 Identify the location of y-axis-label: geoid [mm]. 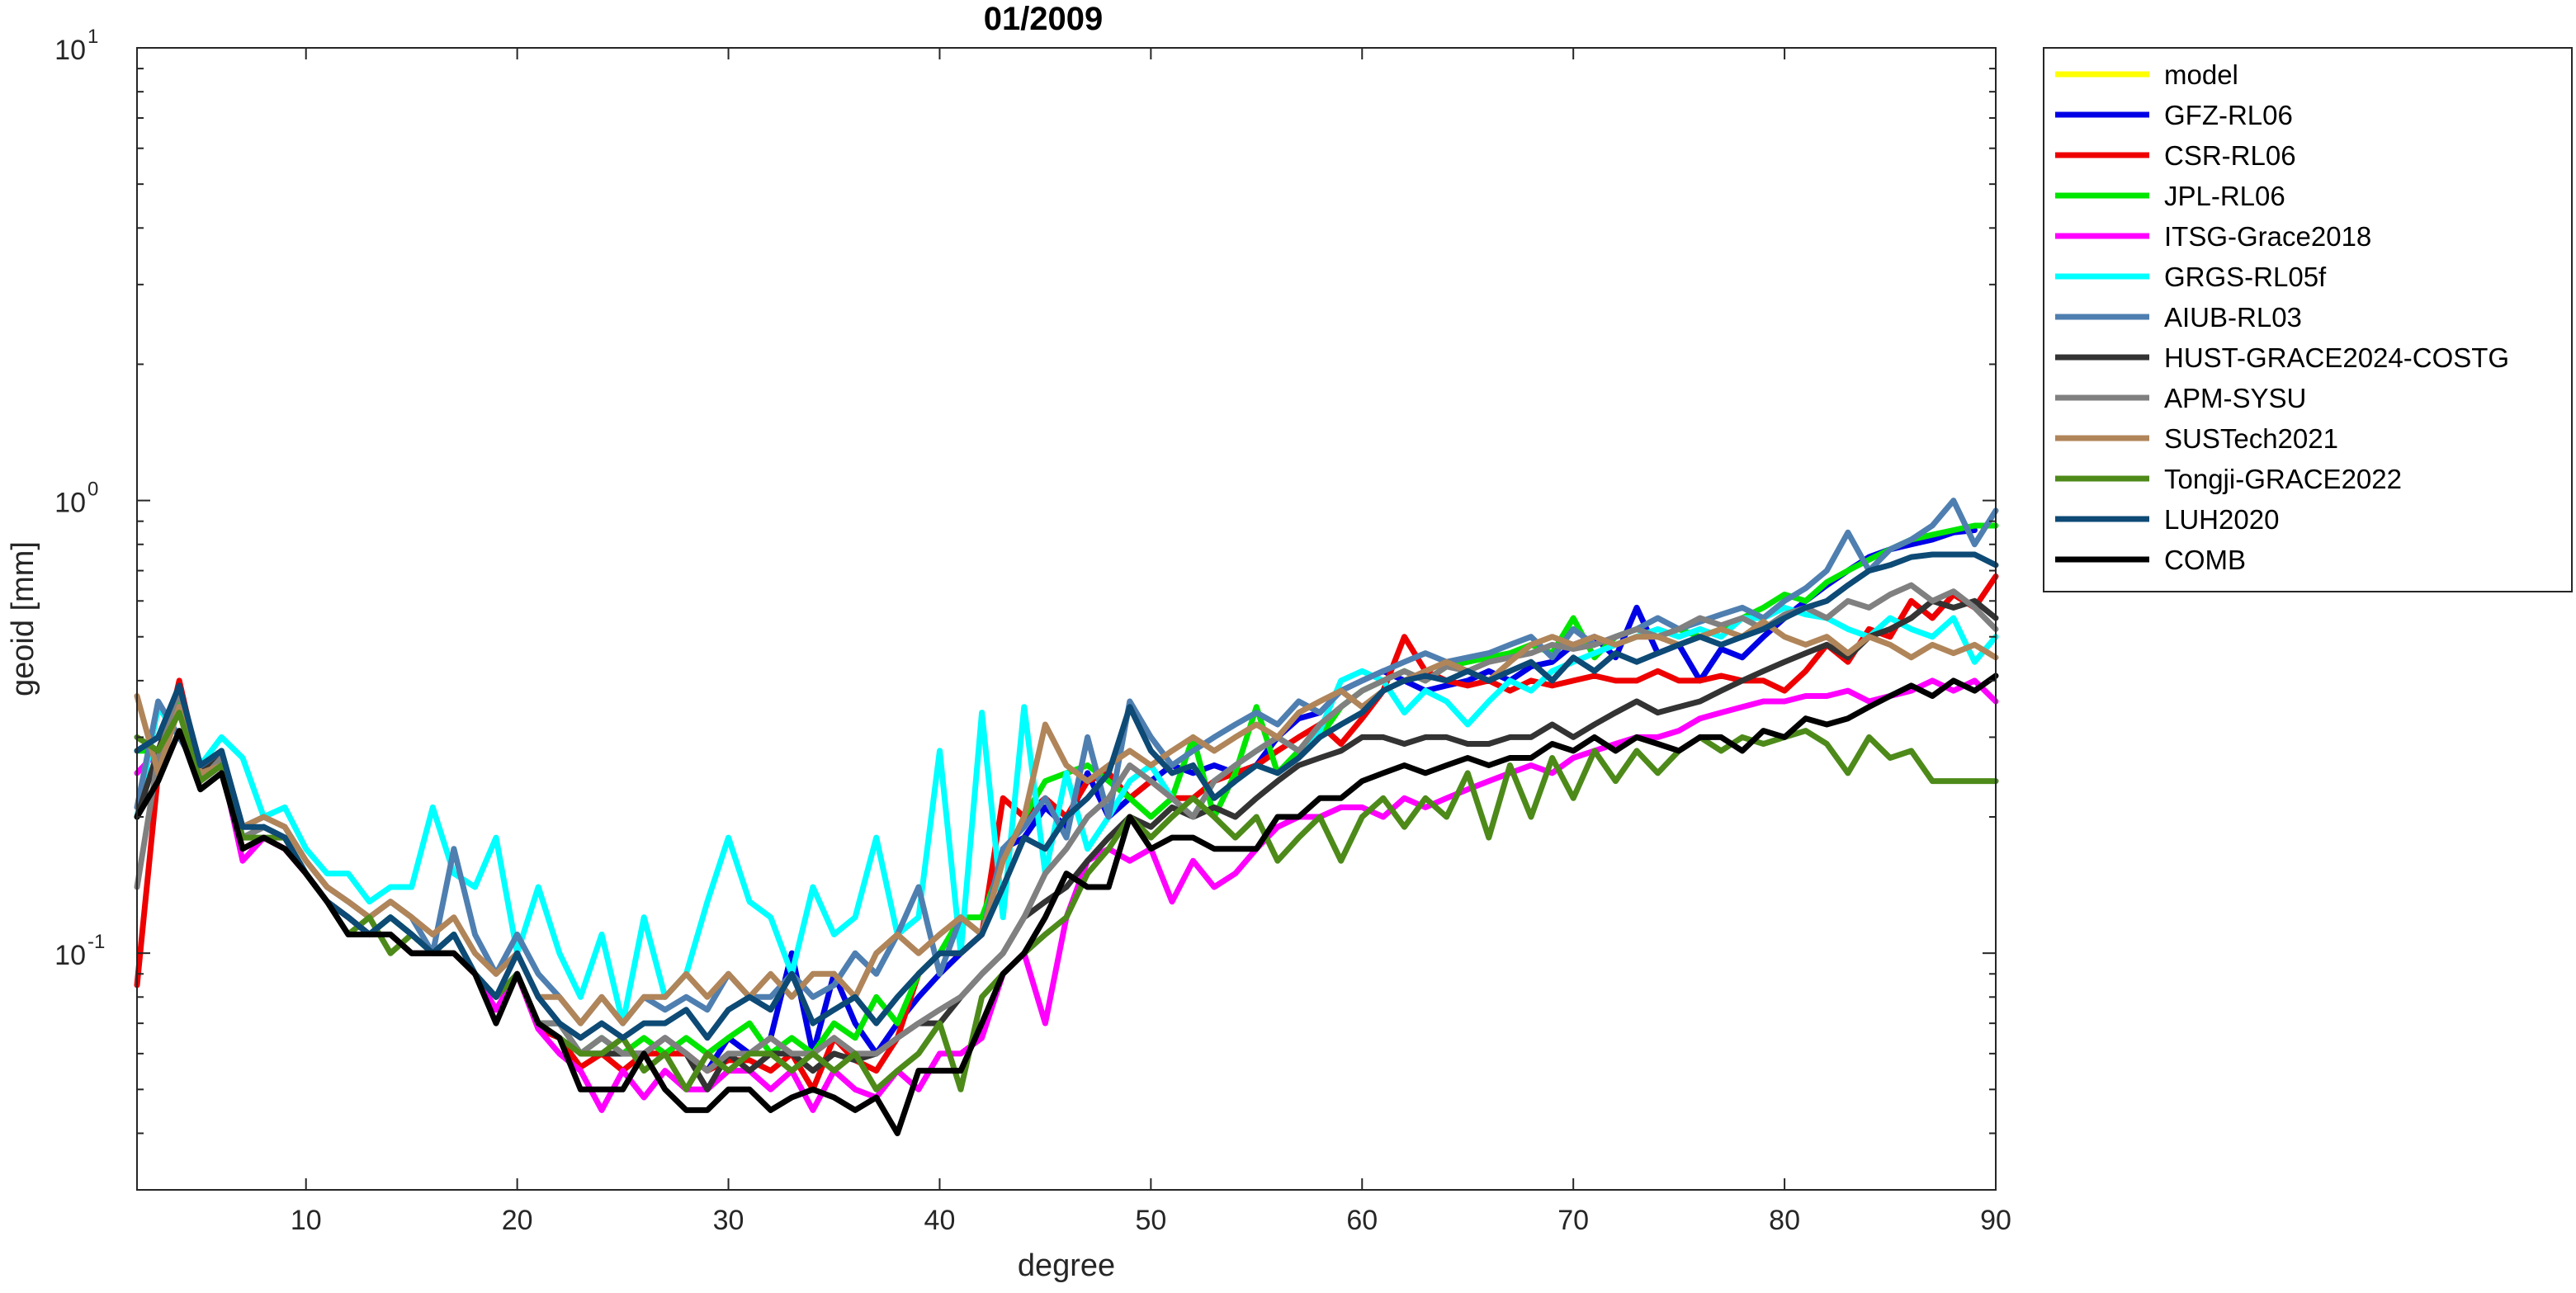
(23, 619).